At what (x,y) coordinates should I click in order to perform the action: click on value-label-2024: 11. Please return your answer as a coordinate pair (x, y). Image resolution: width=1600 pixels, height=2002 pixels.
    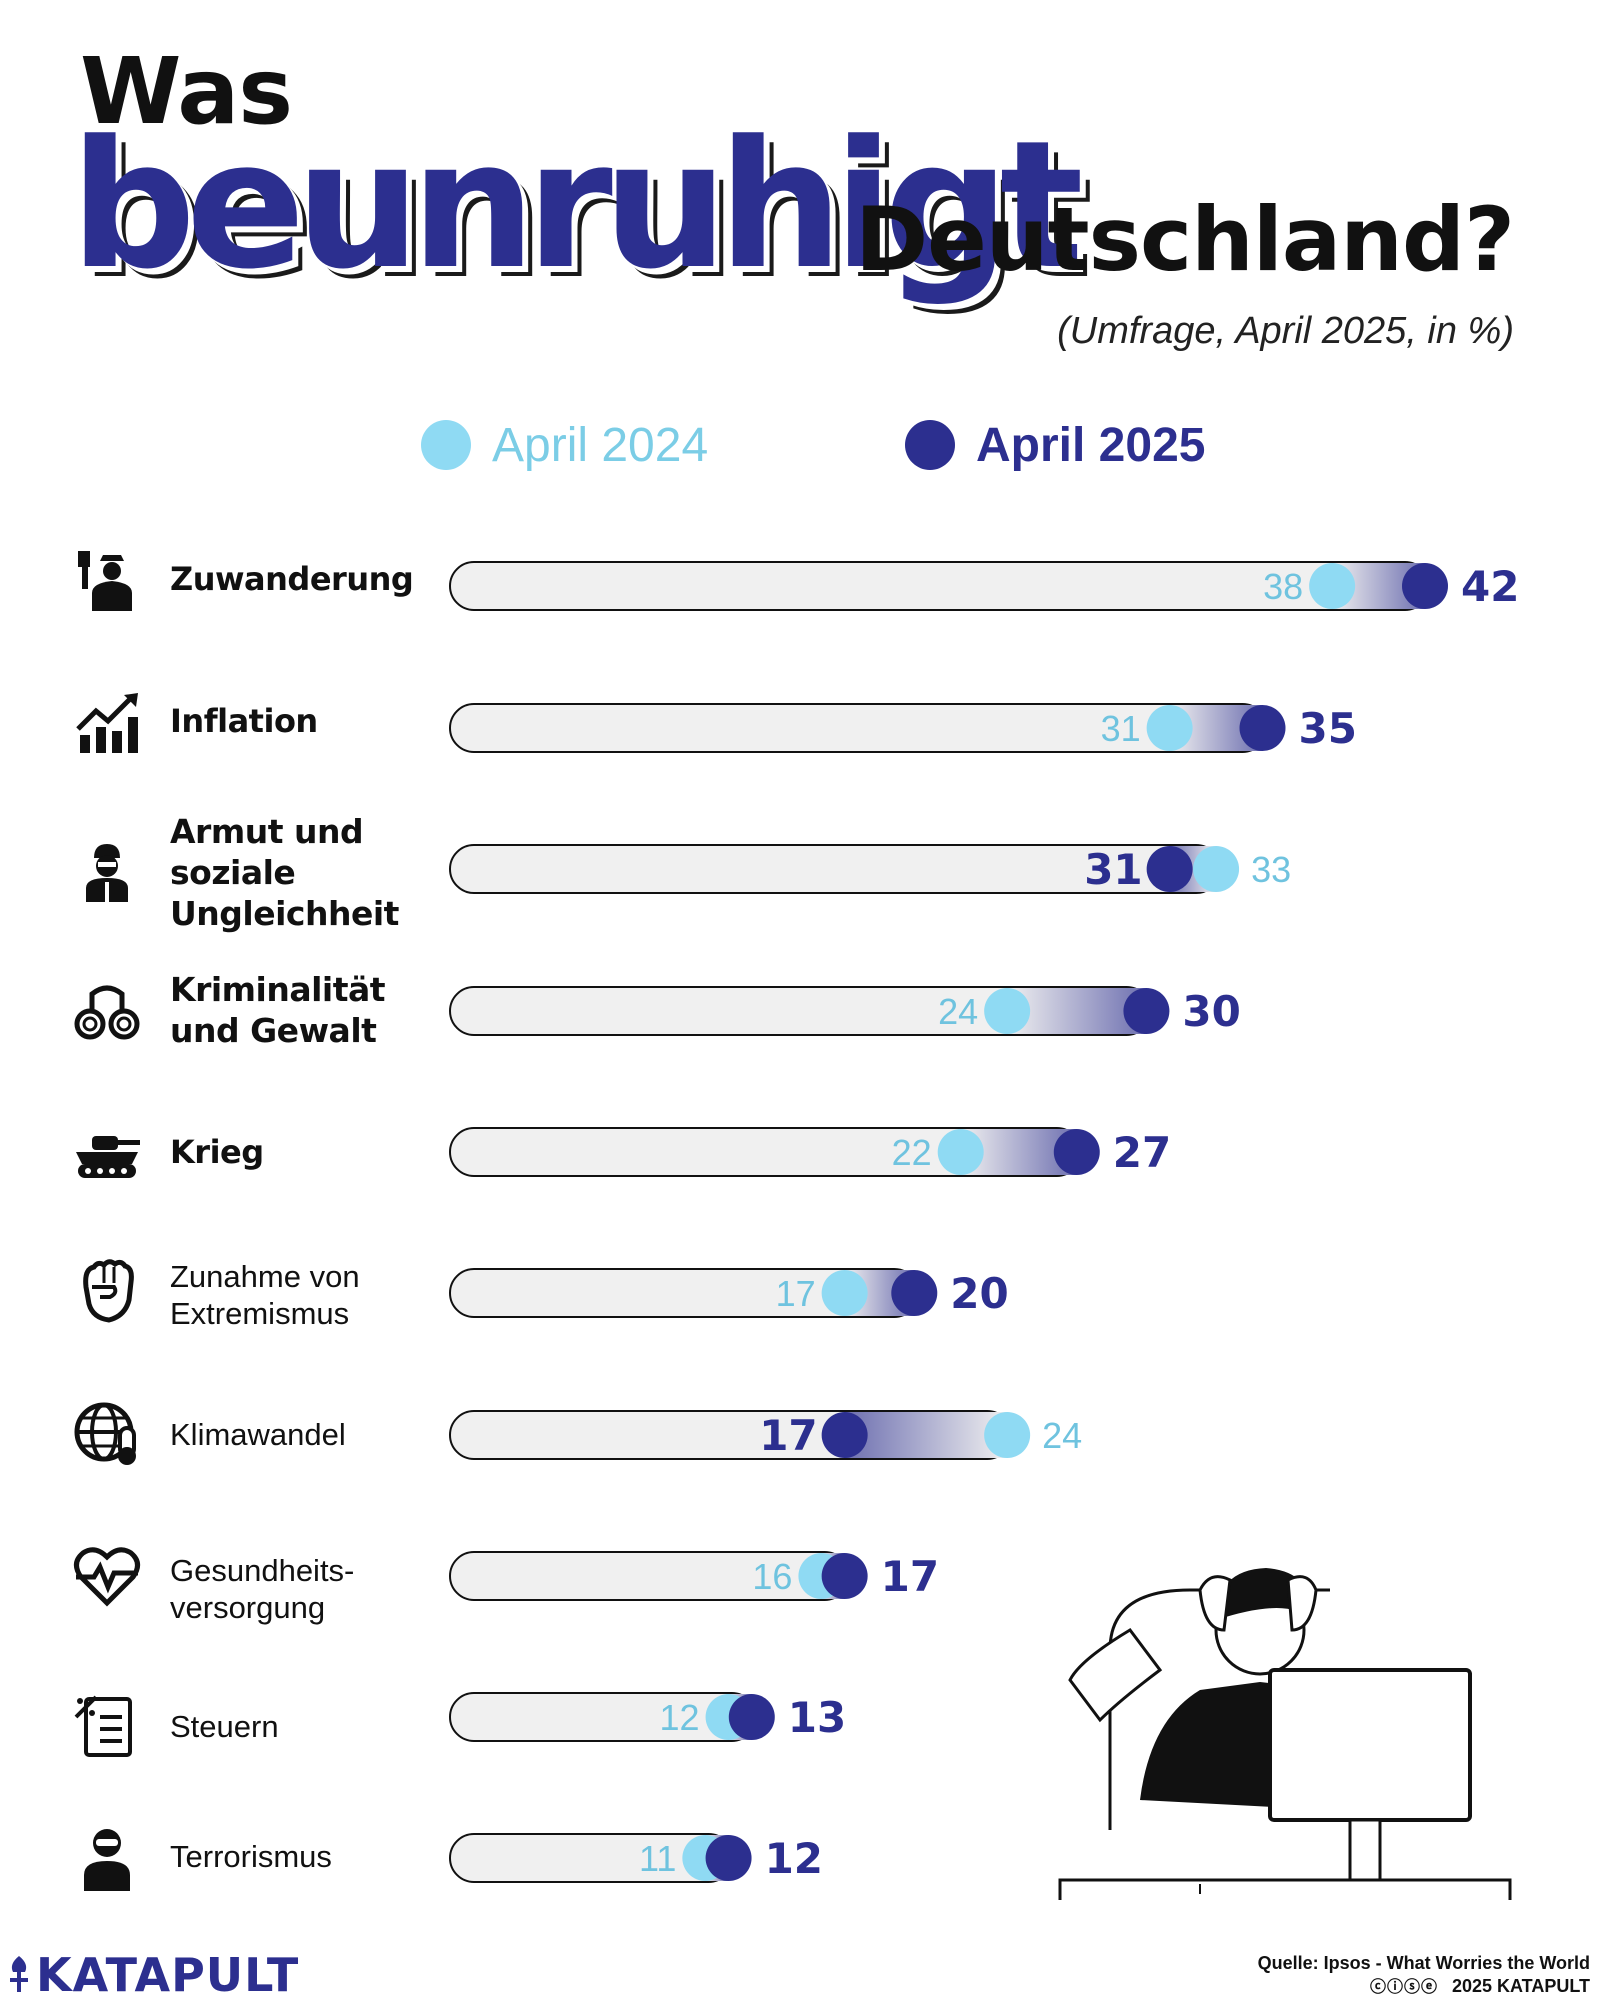
    Looking at the image, I should click on (657, 1858).